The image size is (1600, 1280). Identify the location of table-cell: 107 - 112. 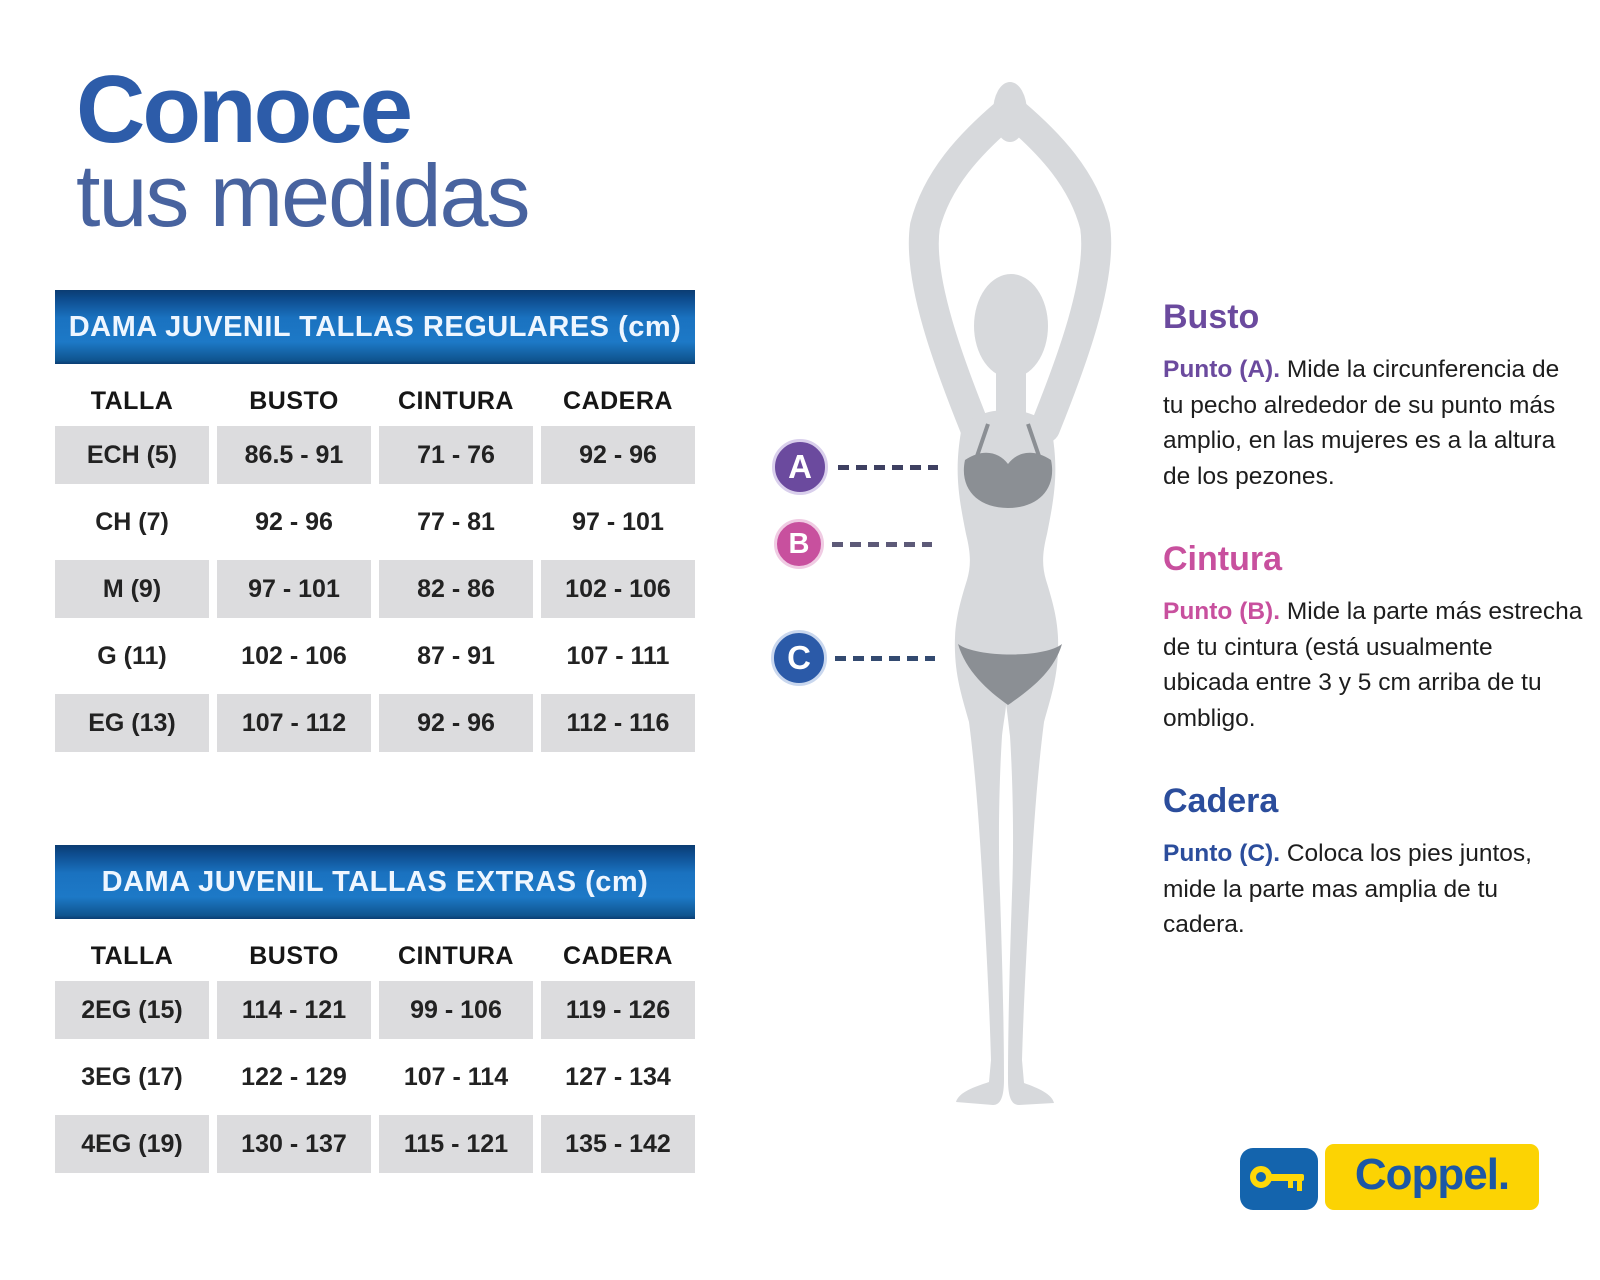
(294, 723).